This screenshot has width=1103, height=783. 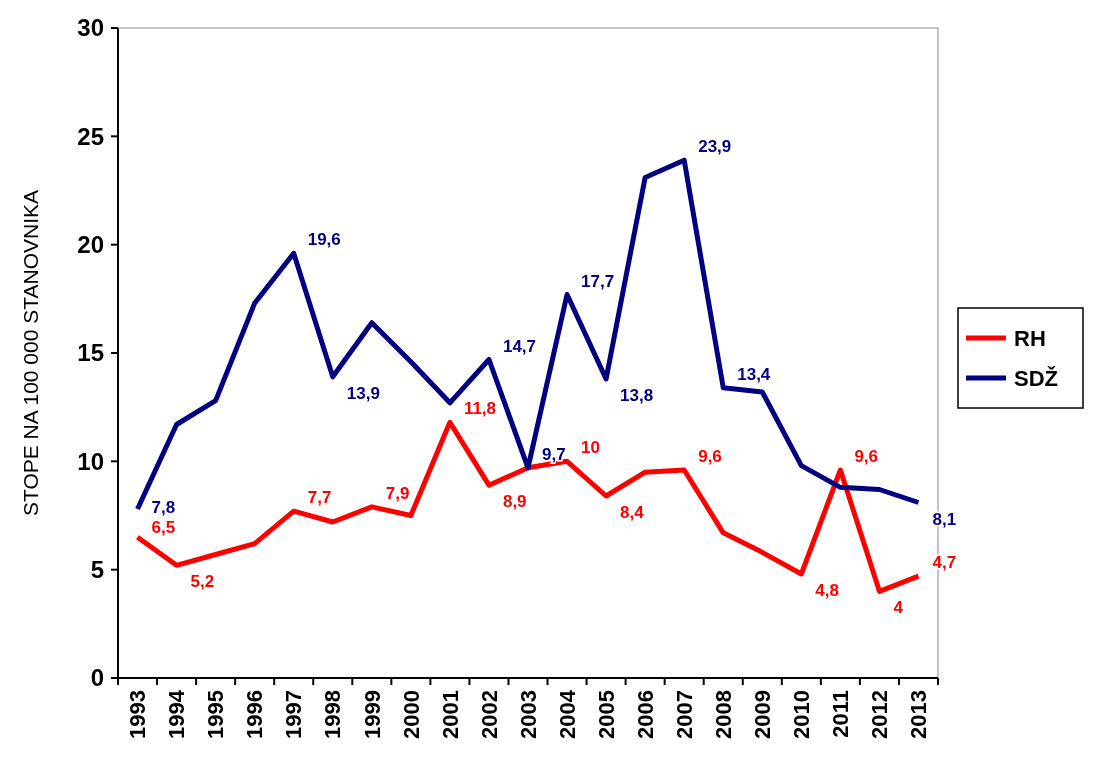 What do you see at coordinates (255, 714) in the screenshot?
I see `x-tick-label: 1996` at bounding box center [255, 714].